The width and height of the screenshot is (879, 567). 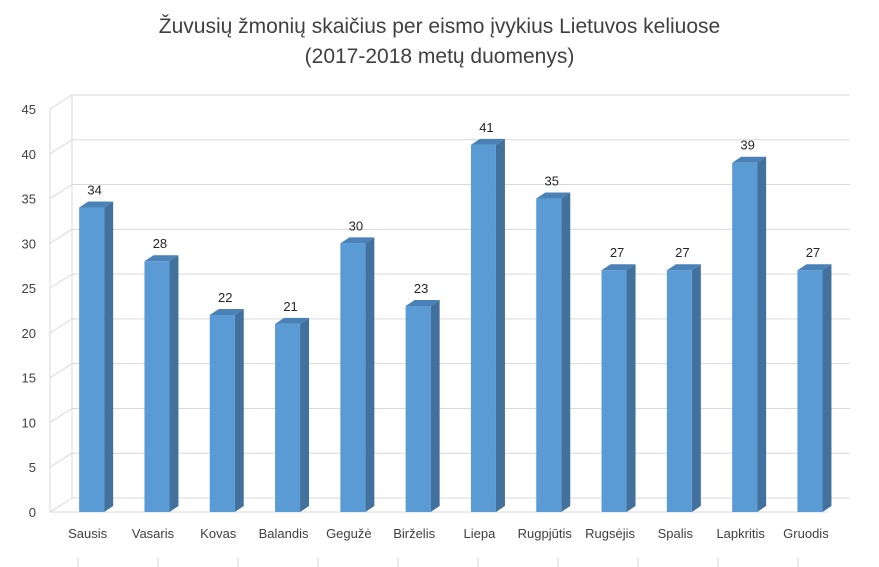 What do you see at coordinates (486, 127) in the screenshot?
I see `data-label: 41` at bounding box center [486, 127].